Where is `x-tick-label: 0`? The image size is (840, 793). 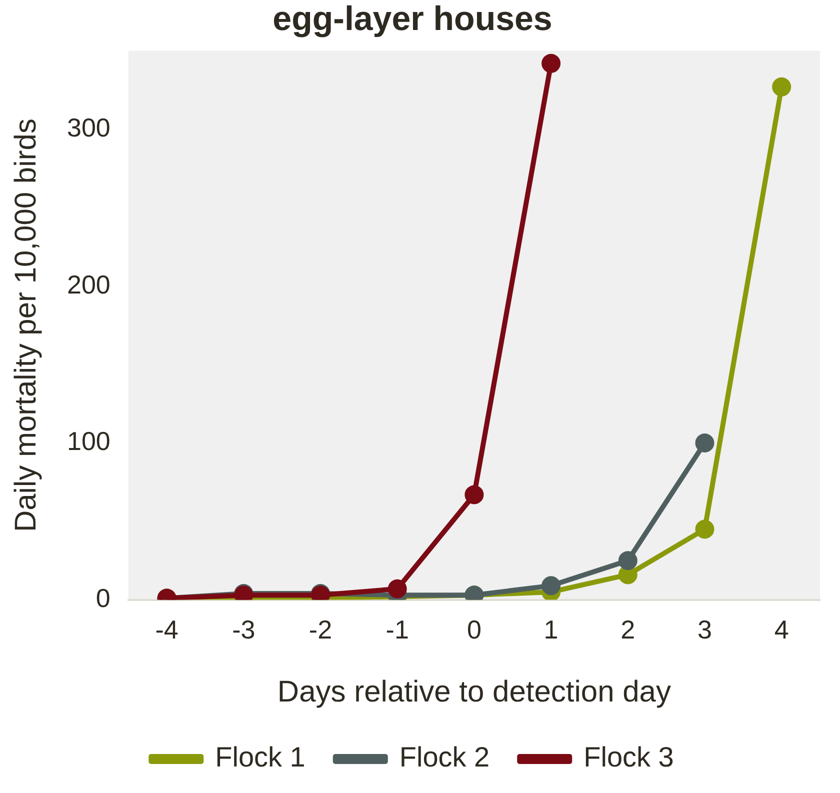
x-tick-label: 0 is located at coordinates (474, 629).